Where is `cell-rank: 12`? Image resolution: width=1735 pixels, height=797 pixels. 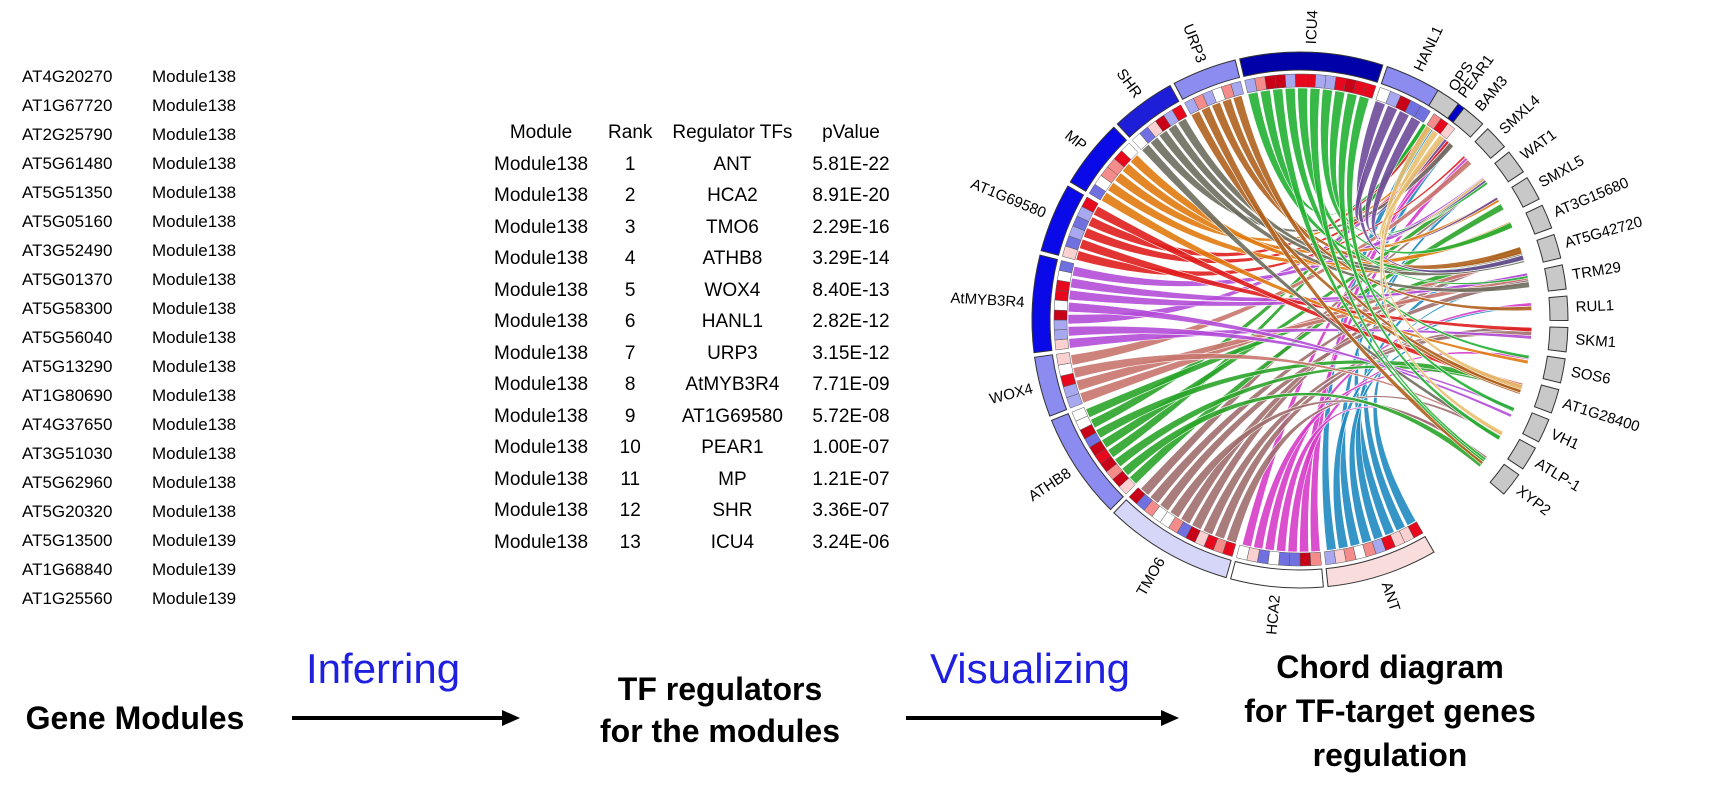 cell-rank: 12 is located at coordinates (630, 511).